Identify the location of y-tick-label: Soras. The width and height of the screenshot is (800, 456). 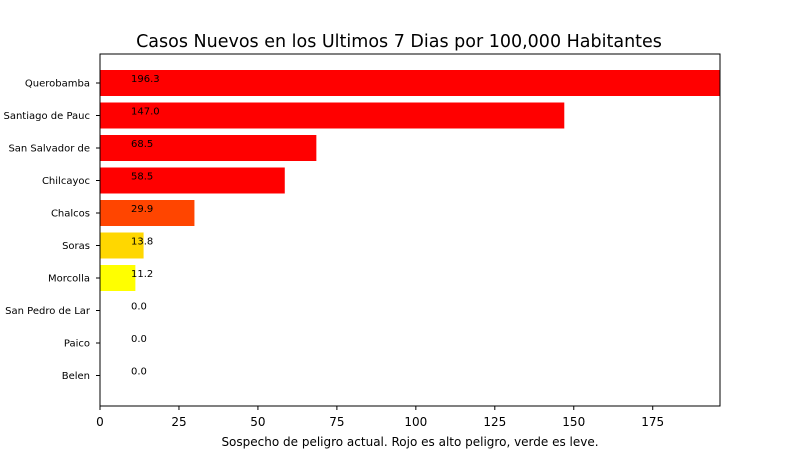
(76, 246).